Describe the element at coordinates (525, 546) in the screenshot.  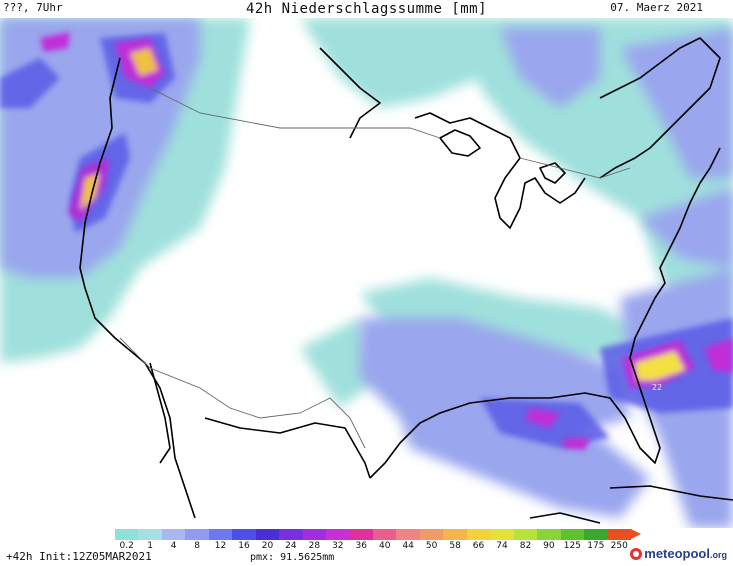
I see `legend-tick-label: 82` at that location.